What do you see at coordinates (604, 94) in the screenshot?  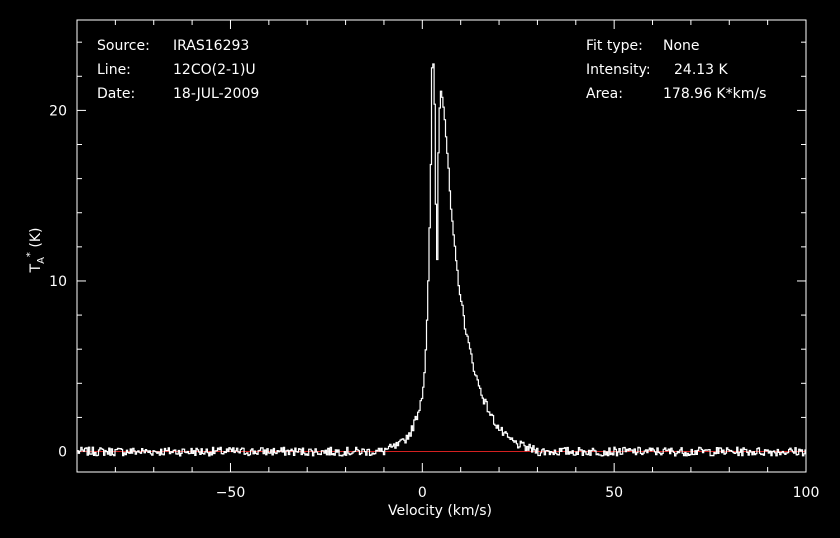 I see `area-label: Area:` at bounding box center [604, 94].